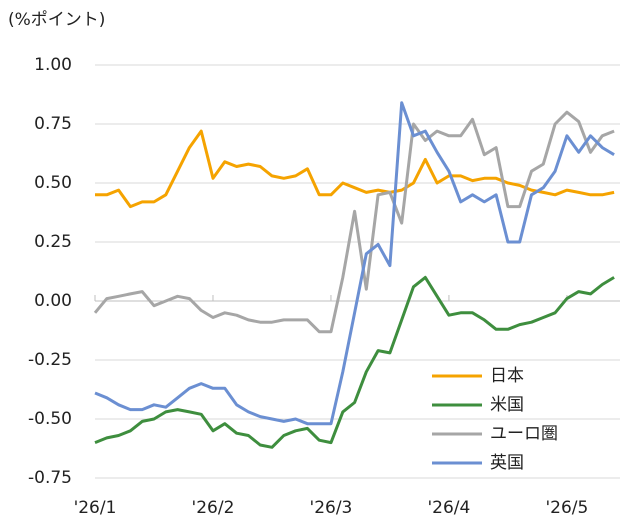 The height and width of the screenshot is (522, 620). What do you see at coordinates (50, 360) in the screenshot?
I see `y-tick-label: -0.25` at bounding box center [50, 360].